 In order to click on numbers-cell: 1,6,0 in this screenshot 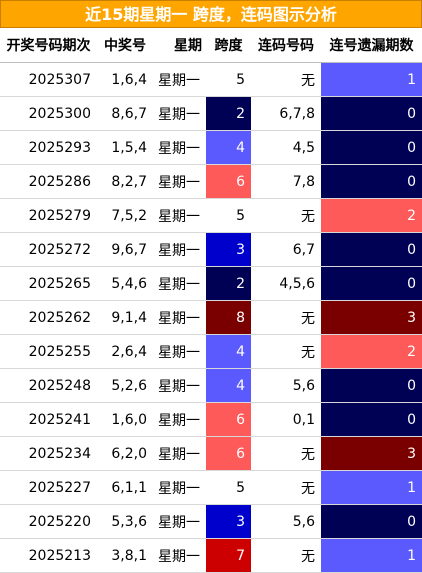, I will do `click(125, 419)`.